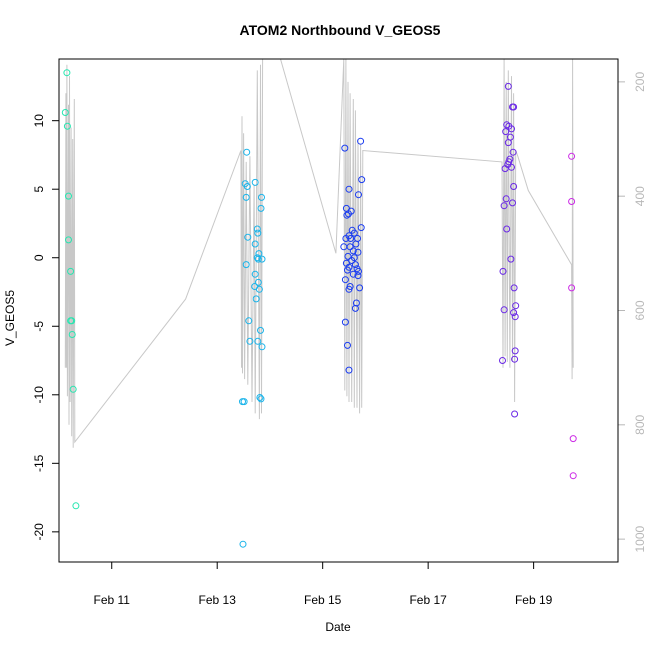 This screenshot has width=650, height=650. I want to click on right-tick-label: 200, so click(640, 82).